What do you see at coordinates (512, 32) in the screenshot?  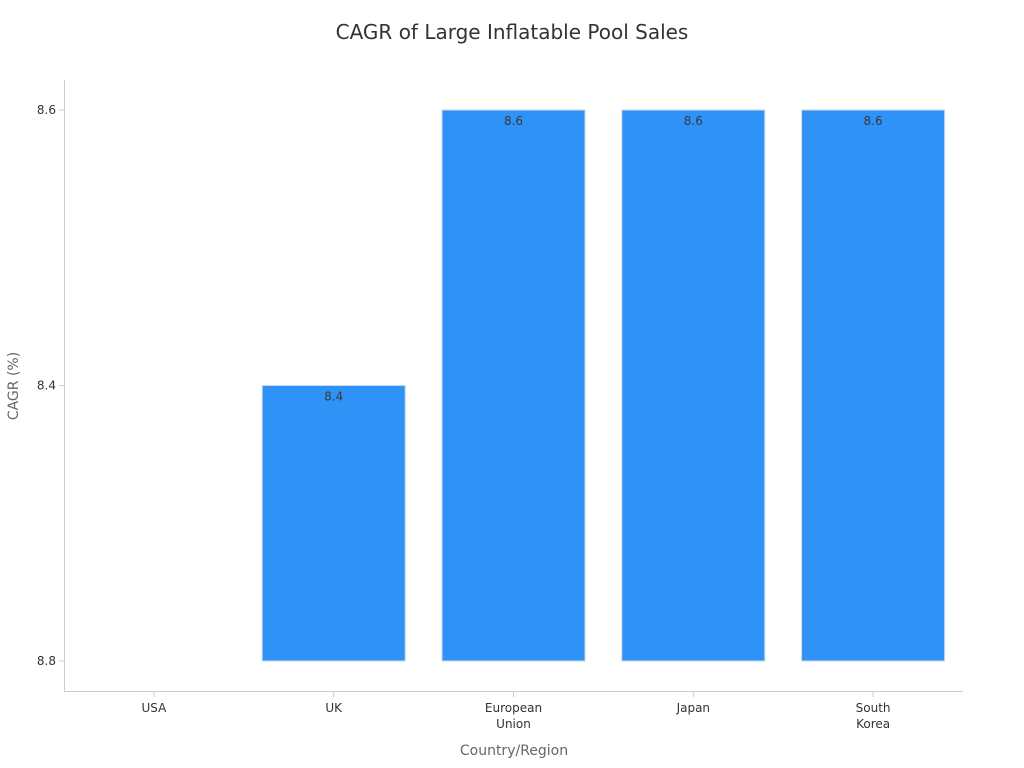 I see `chart-title: CAGR of Large Inflatable Pool Sales` at bounding box center [512, 32].